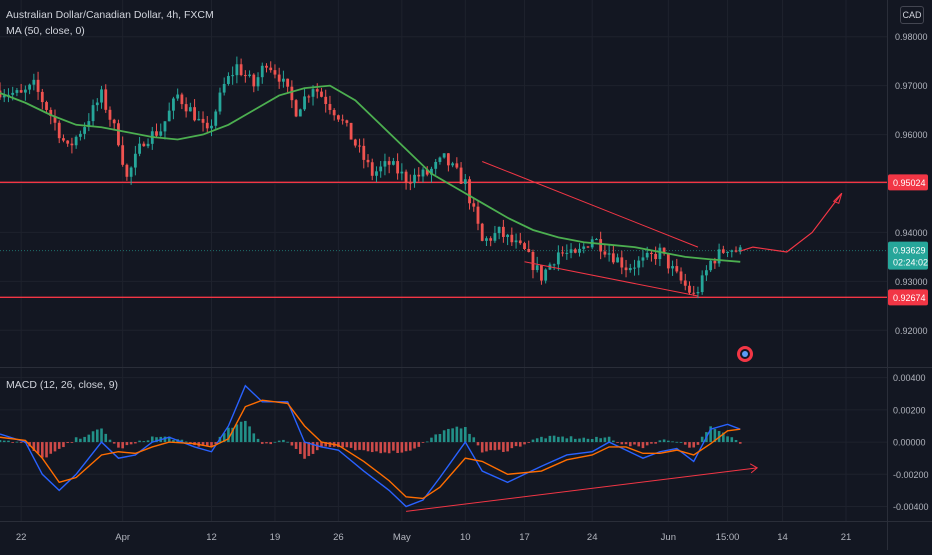  Describe the element at coordinates (910, 263) in the screenshot. I see `countdown-label: 02:24:02` at that location.